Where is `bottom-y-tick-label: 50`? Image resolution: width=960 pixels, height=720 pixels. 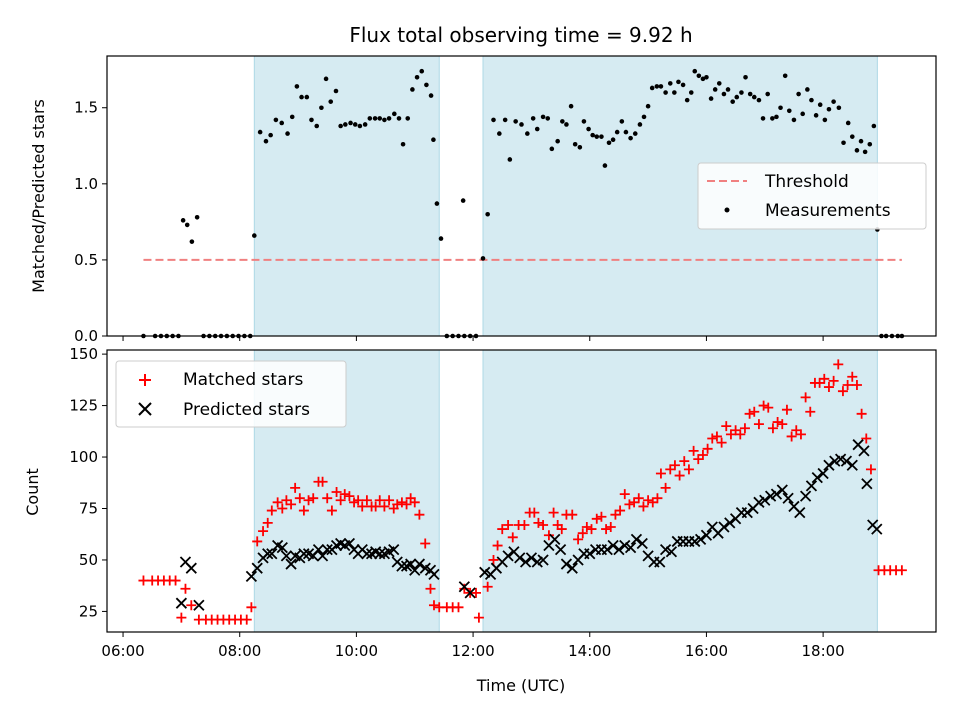 bottom-y-tick-label: 50 is located at coordinates (88, 560).